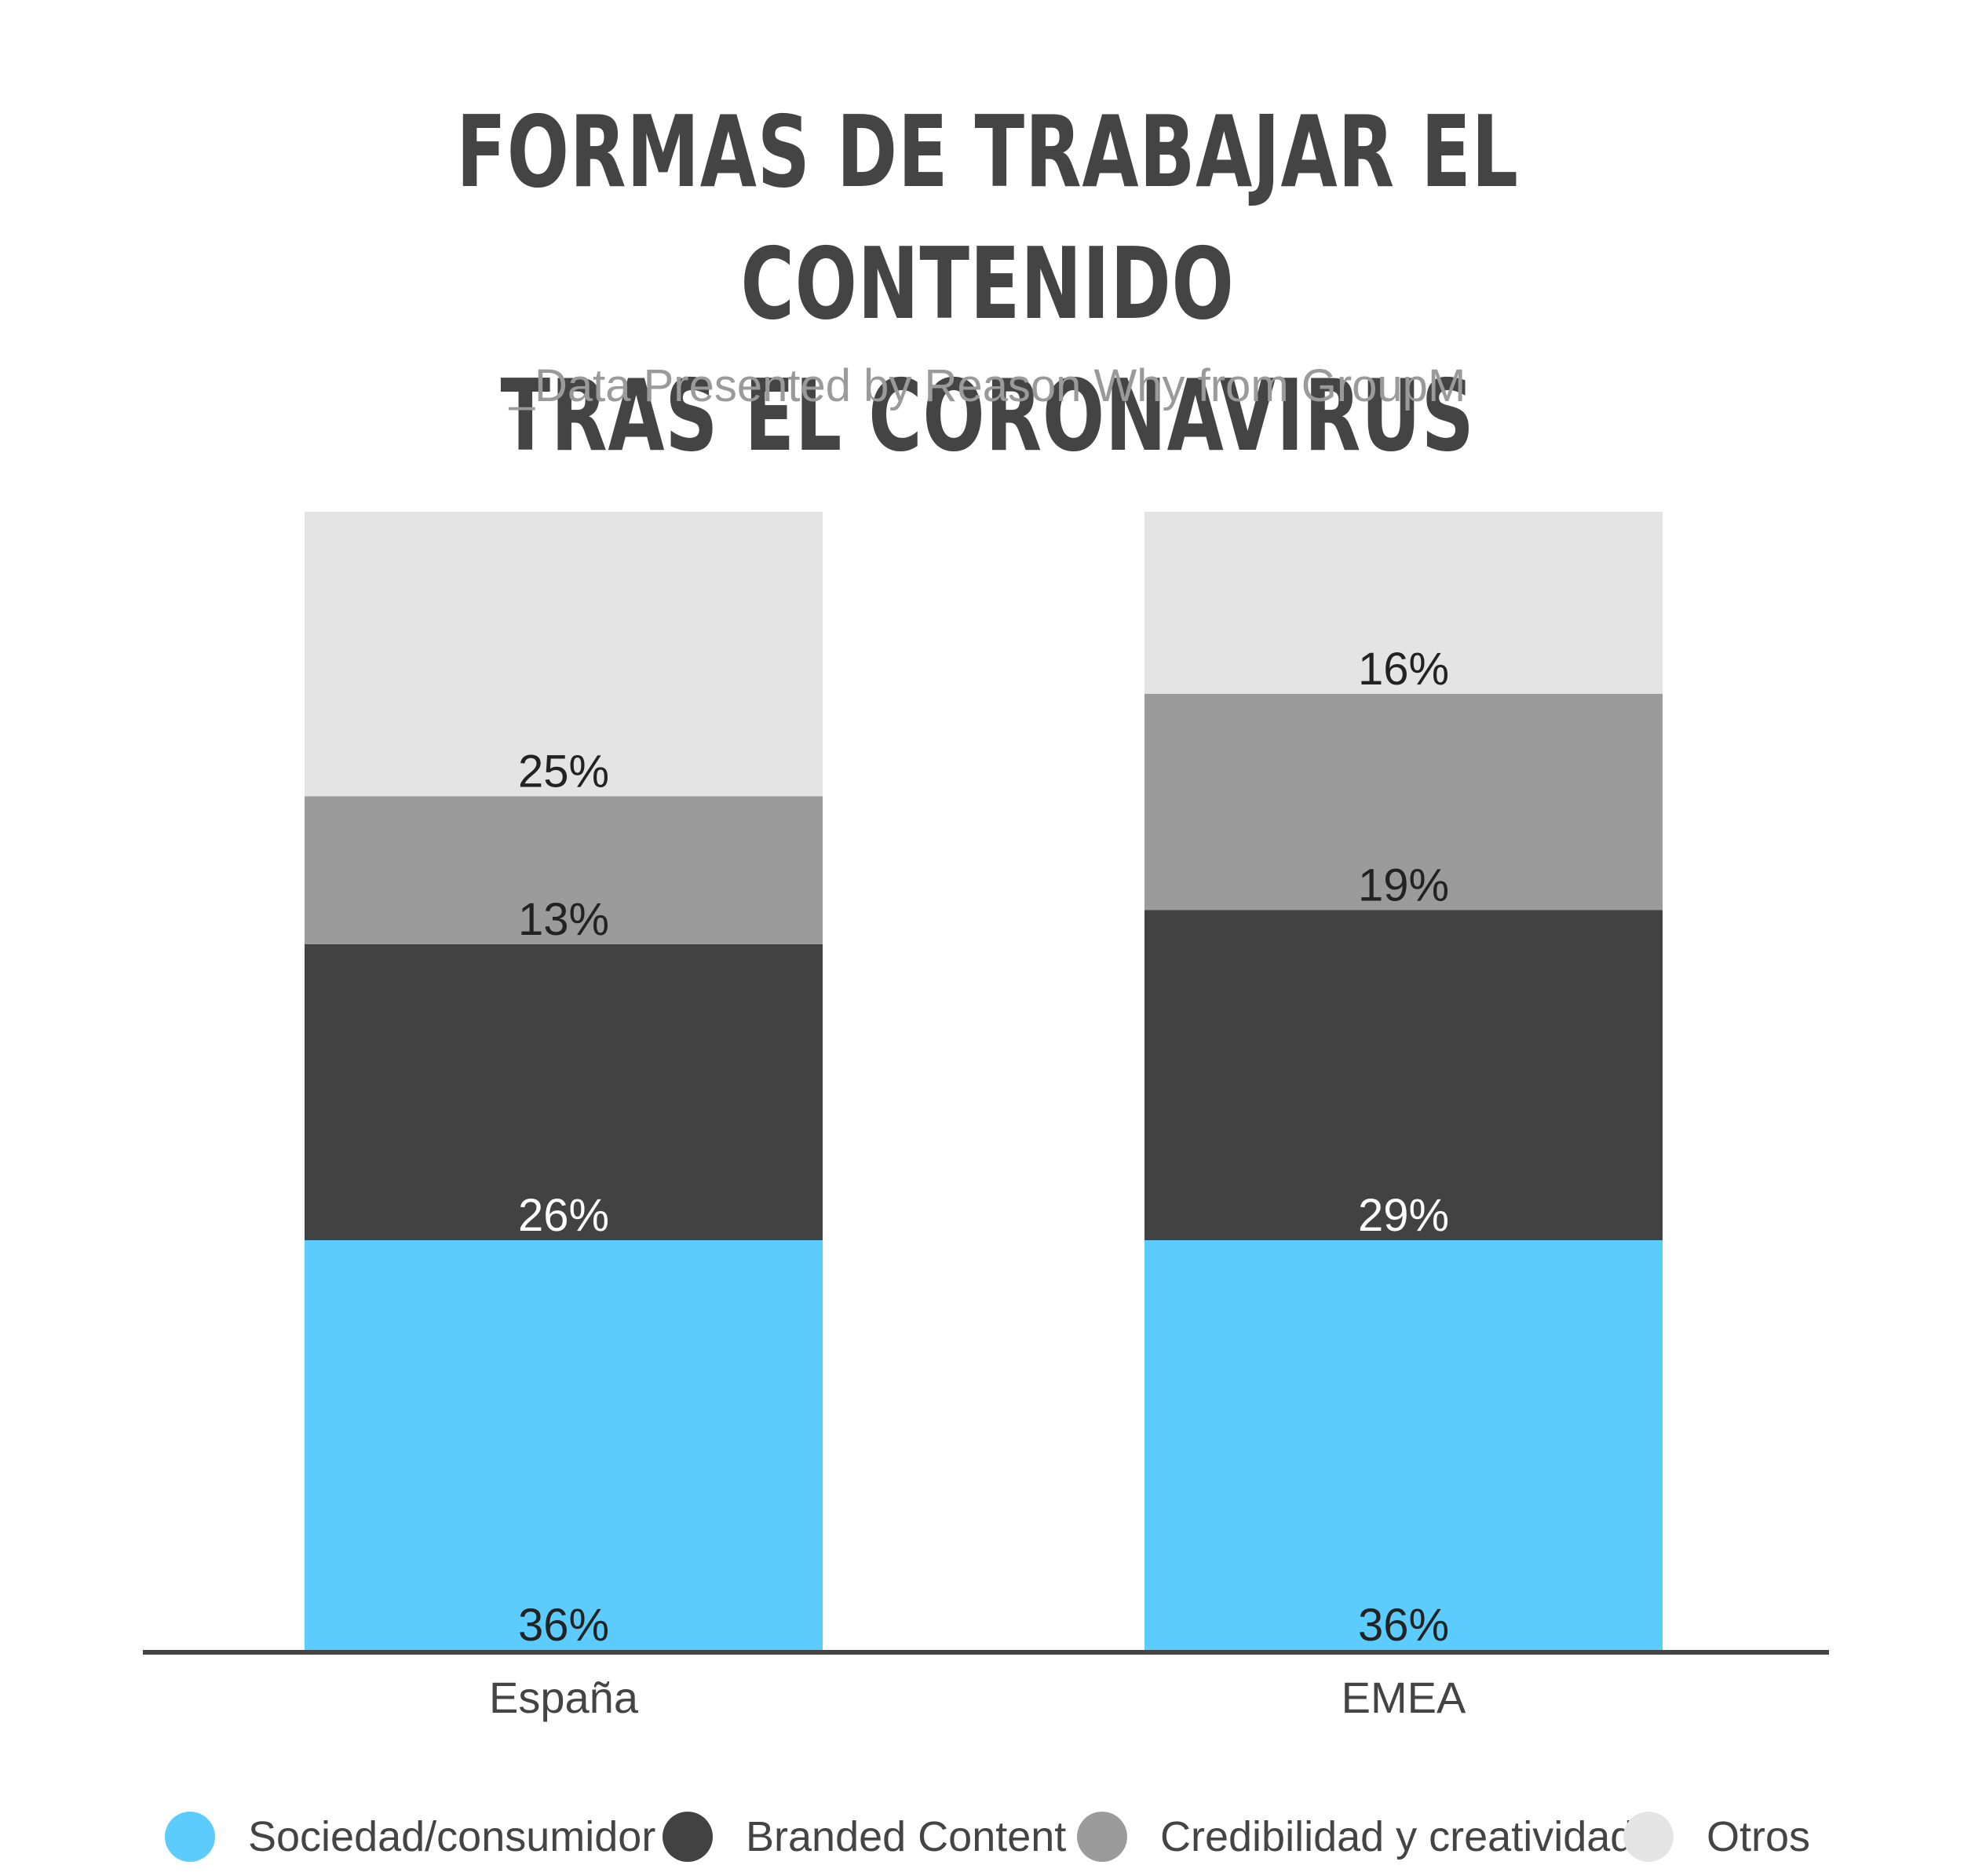  I want to click on data-label-emea-branded-content: 29%, so click(1403, 1216).